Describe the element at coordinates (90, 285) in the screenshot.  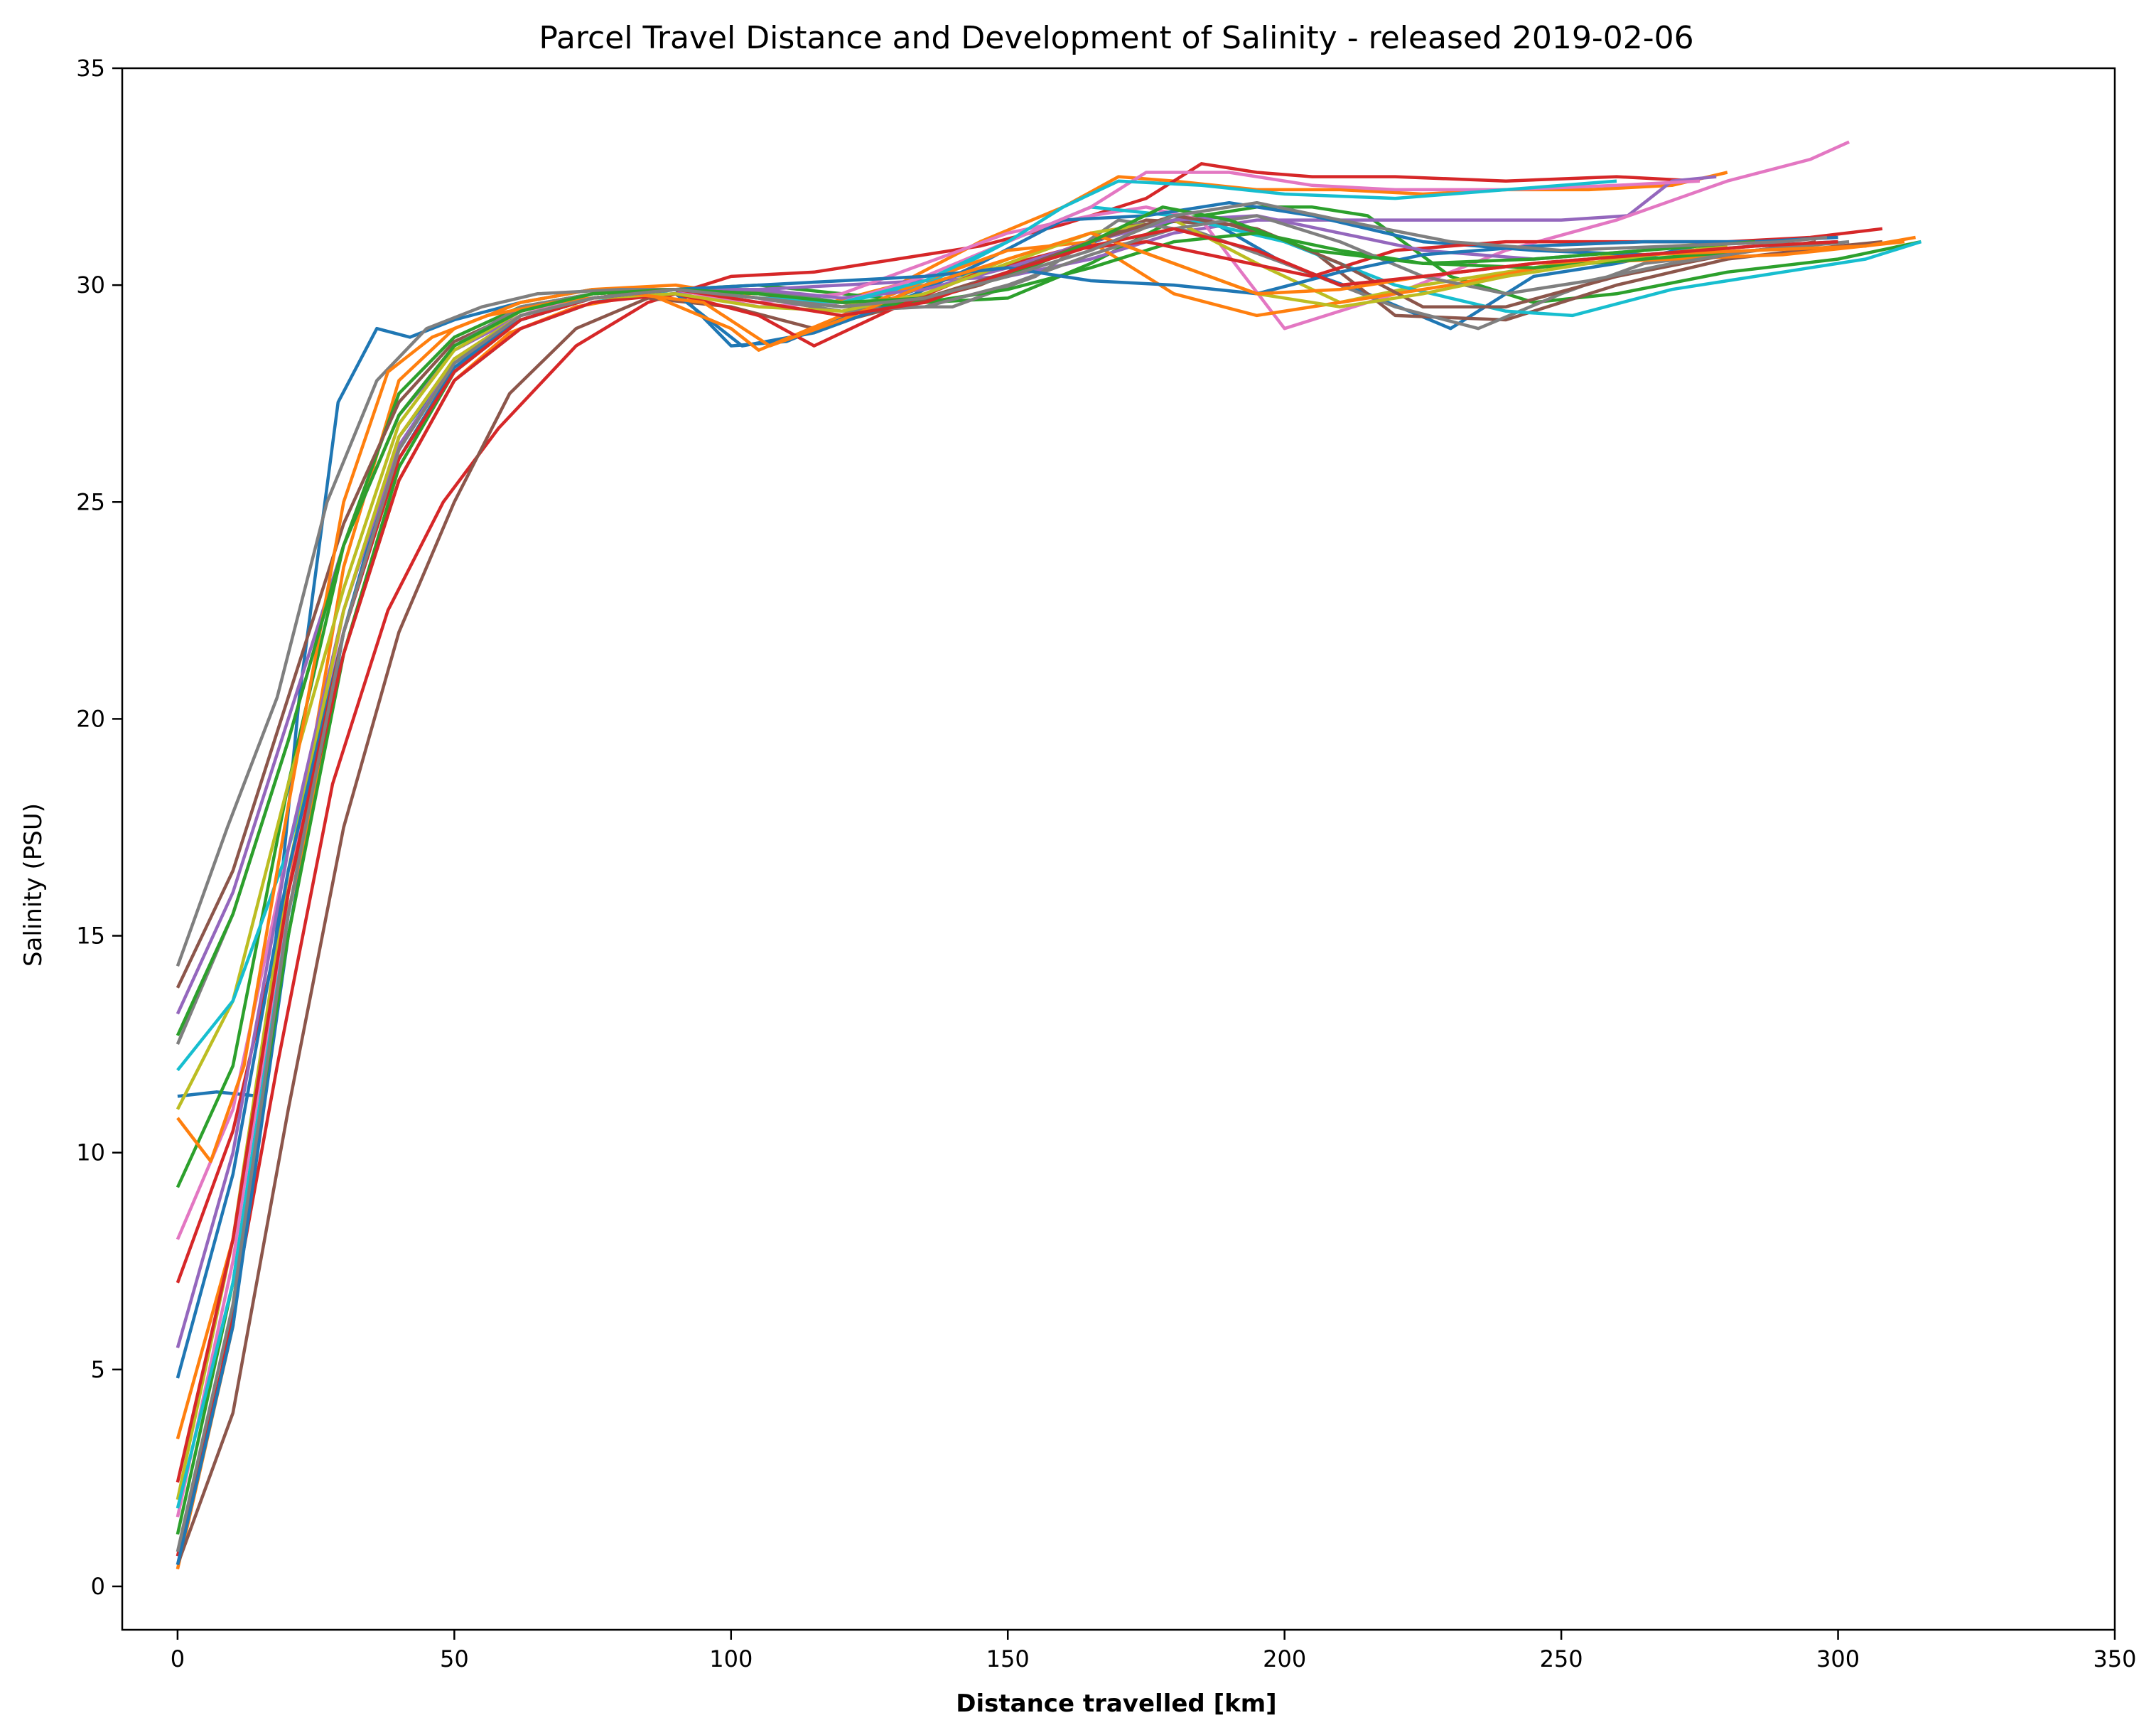
I see `y-tick-label: 30` at that location.